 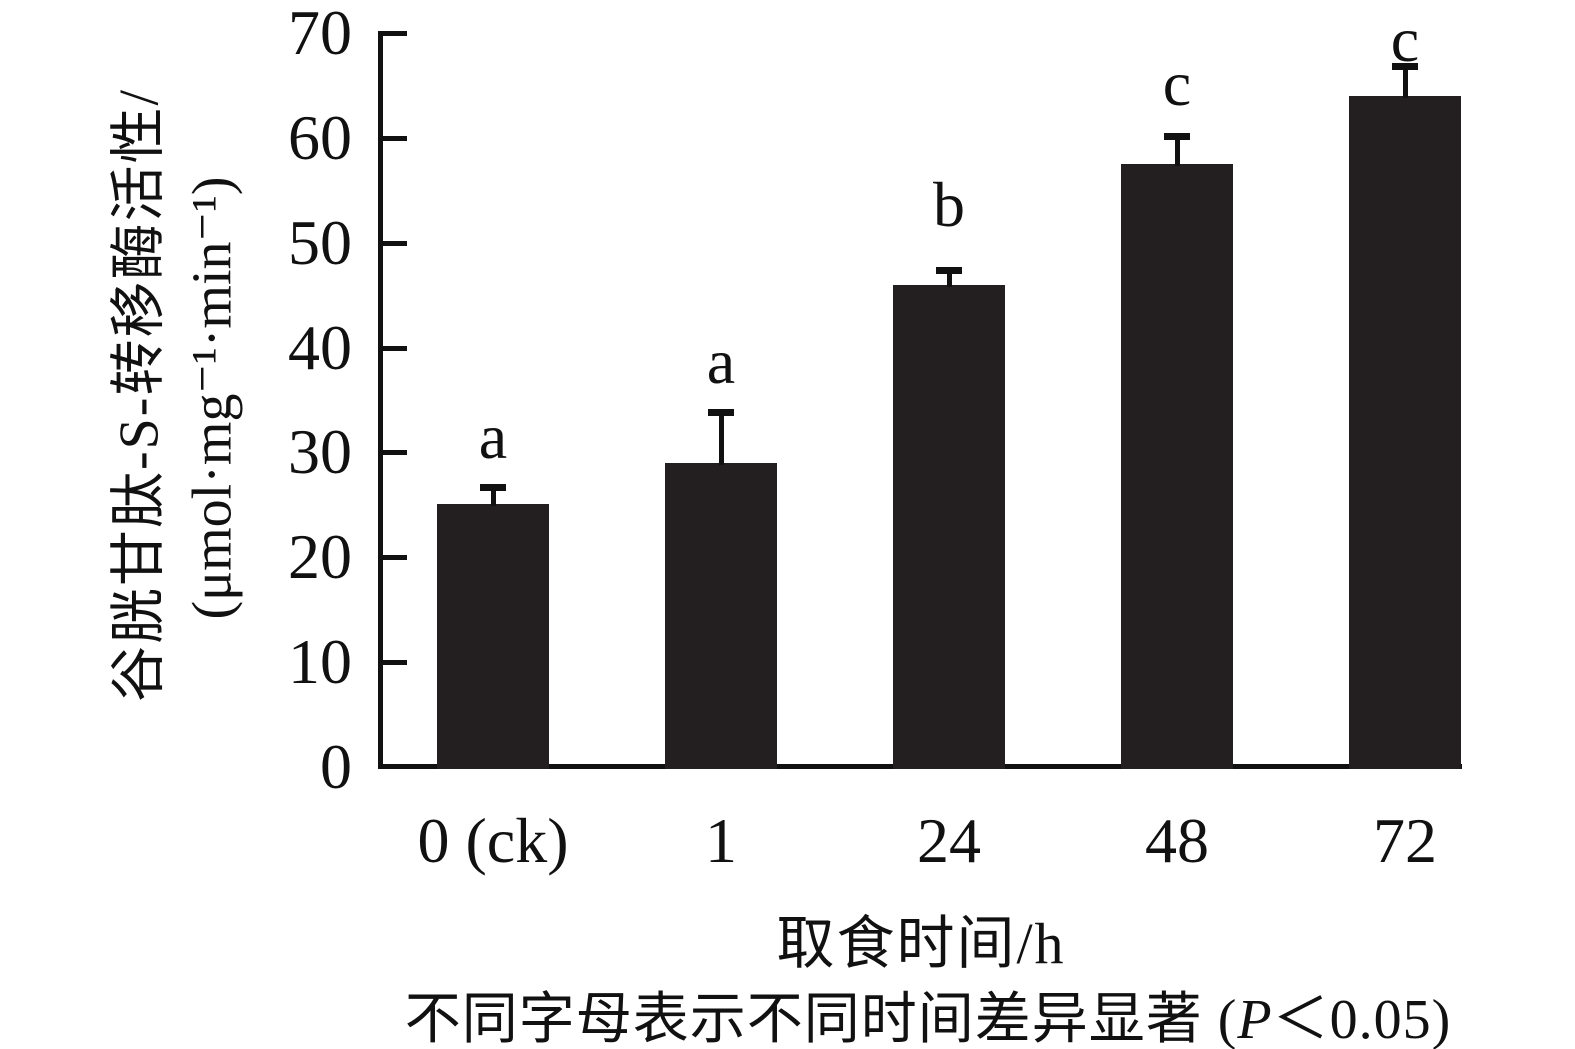 What do you see at coordinates (493, 840) in the screenshot?
I see `x-tick-label: 0 (ck)` at bounding box center [493, 840].